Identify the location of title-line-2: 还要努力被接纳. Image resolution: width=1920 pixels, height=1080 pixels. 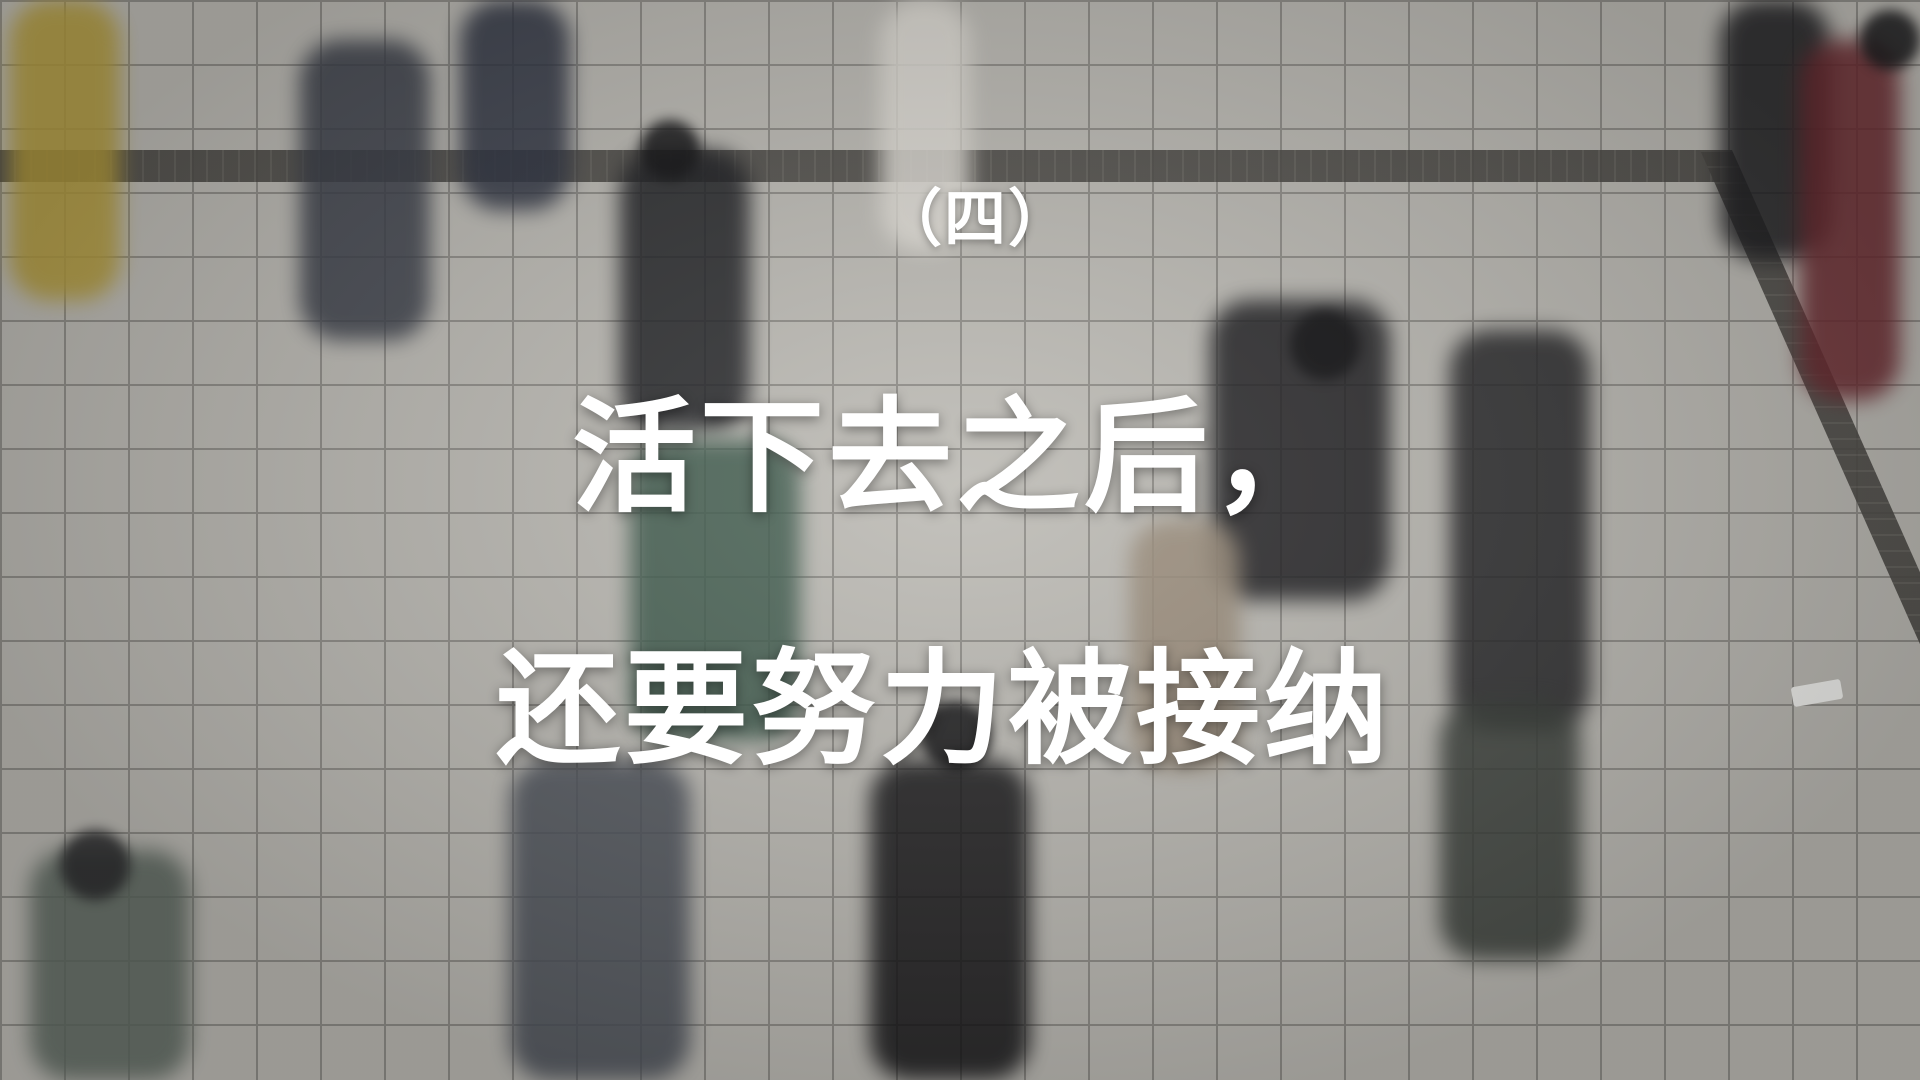
(944, 709).